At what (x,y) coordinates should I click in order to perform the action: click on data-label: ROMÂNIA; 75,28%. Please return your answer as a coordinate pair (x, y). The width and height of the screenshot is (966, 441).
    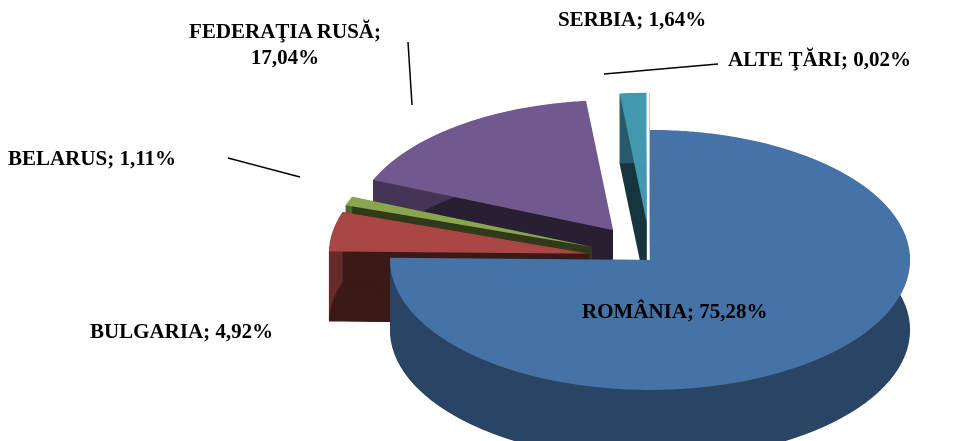
    Looking at the image, I should click on (675, 311).